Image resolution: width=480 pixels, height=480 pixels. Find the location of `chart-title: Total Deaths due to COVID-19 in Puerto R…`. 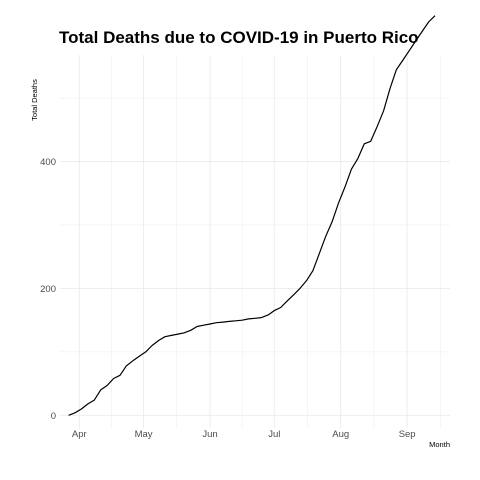

chart-title: Total Deaths due to COVID-19 in Puerto R… is located at coordinates (239, 37).